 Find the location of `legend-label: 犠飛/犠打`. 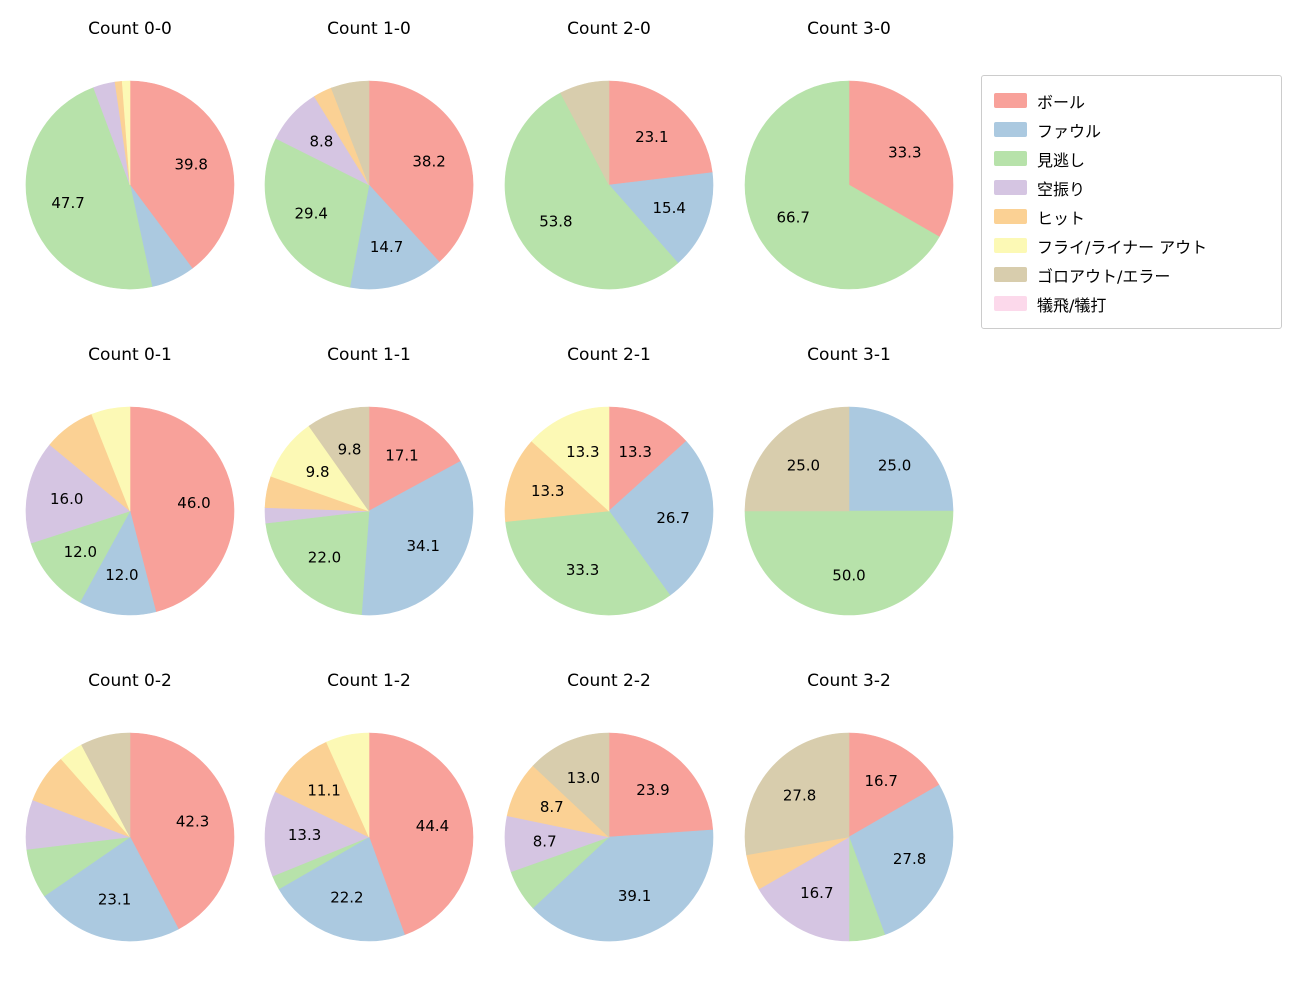

legend-label: 犠飛/犠打 is located at coordinates (1072, 305).